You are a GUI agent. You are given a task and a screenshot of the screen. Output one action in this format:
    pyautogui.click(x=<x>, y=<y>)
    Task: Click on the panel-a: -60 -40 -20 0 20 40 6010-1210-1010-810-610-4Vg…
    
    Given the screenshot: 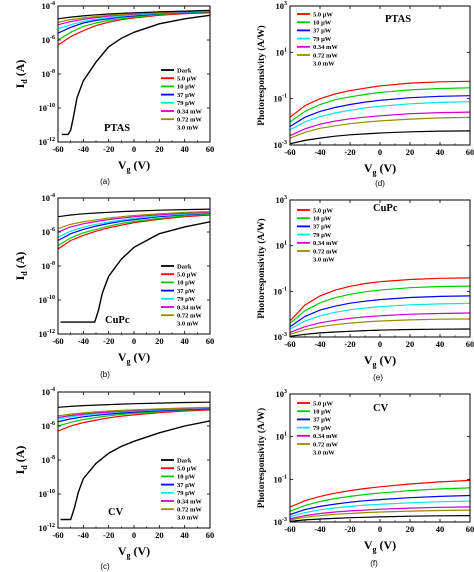 What is the action you would take?
    pyautogui.click(x=113, y=93)
    